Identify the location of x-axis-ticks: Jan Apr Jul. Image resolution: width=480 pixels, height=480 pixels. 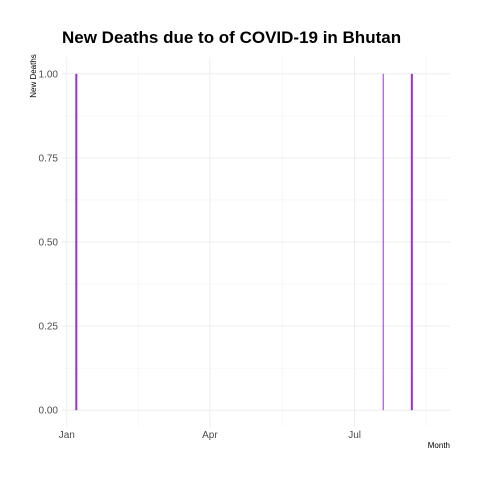
(210, 435).